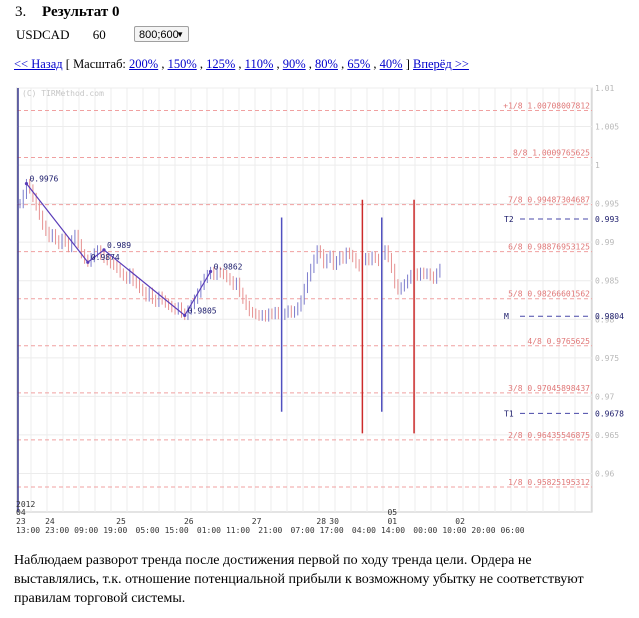 The image size is (639, 618). What do you see at coordinates (43, 34) in the screenshot?
I see `symbol-label: USDCAD` at bounding box center [43, 34].